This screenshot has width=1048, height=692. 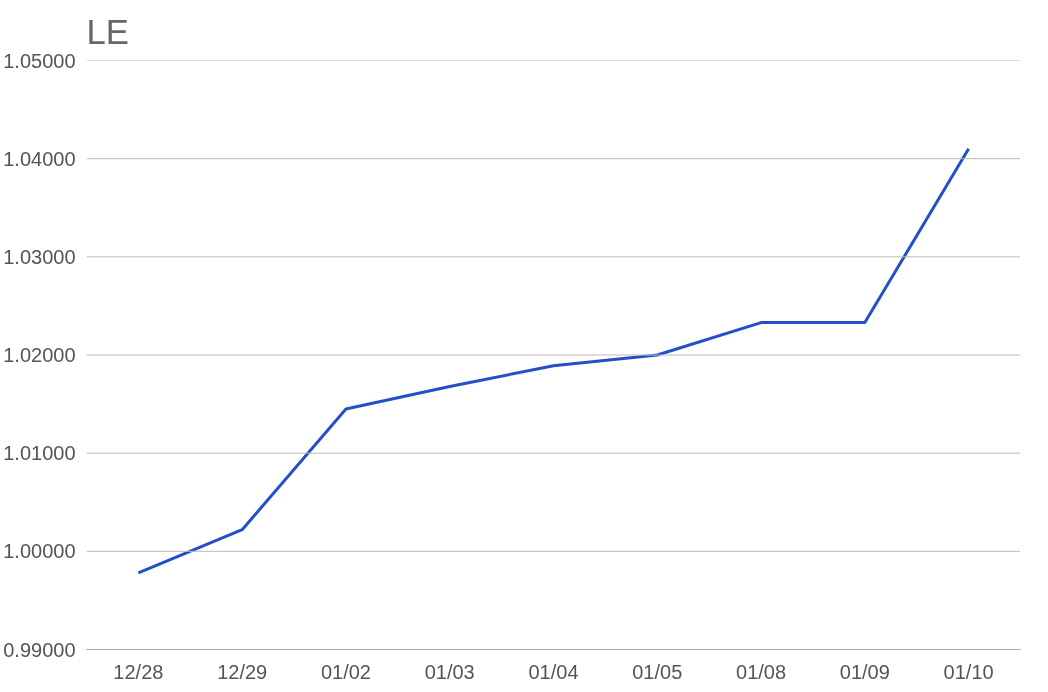 I want to click on y-tick-label: 1.05000, so click(x=39, y=60).